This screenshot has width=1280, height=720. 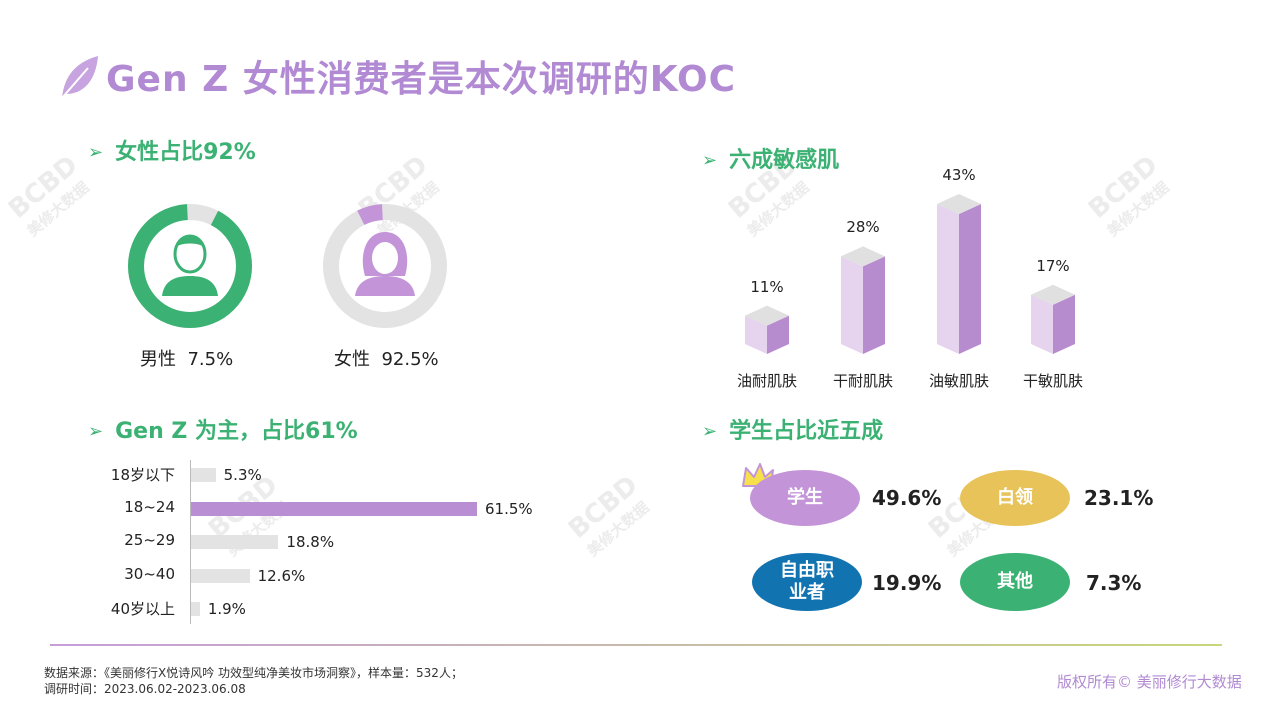 I want to click on age-category-label: 40岁以上, so click(x=142, y=609).